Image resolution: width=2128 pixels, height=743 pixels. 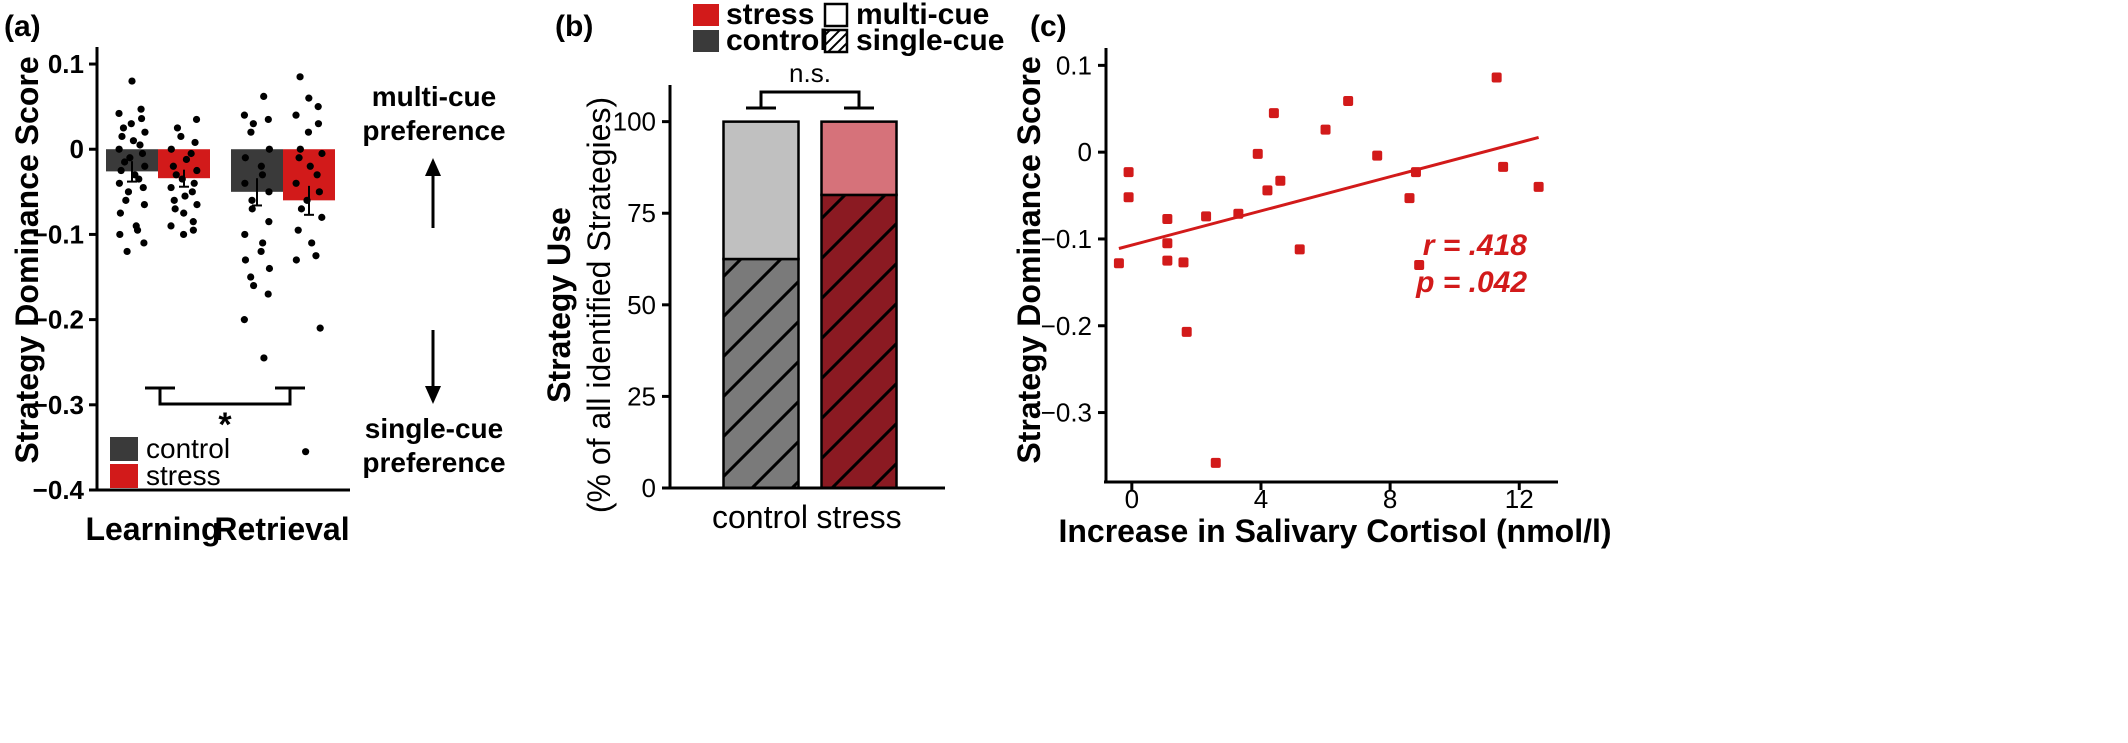 What do you see at coordinates (58, 405) in the screenshot?
I see `panel-a-y-tick-label: −0.3` at bounding box center [58, 405].